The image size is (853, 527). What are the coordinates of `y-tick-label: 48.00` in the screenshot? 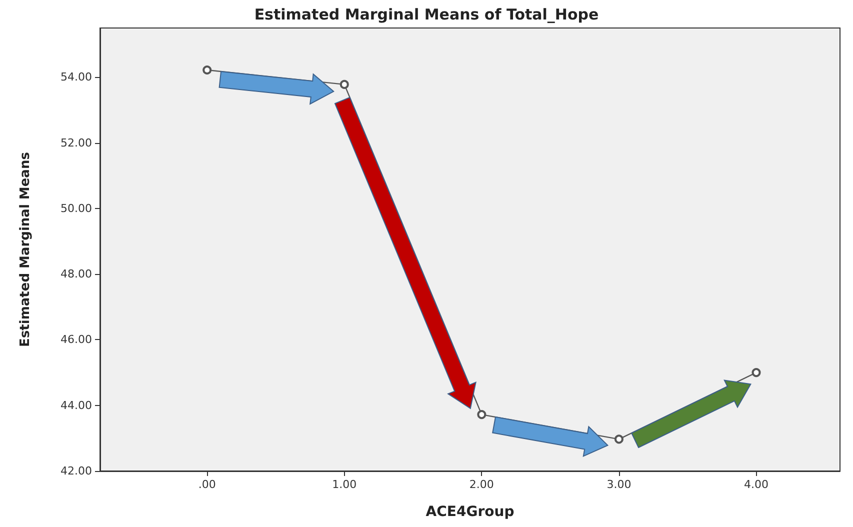 It's located at (76, 274).